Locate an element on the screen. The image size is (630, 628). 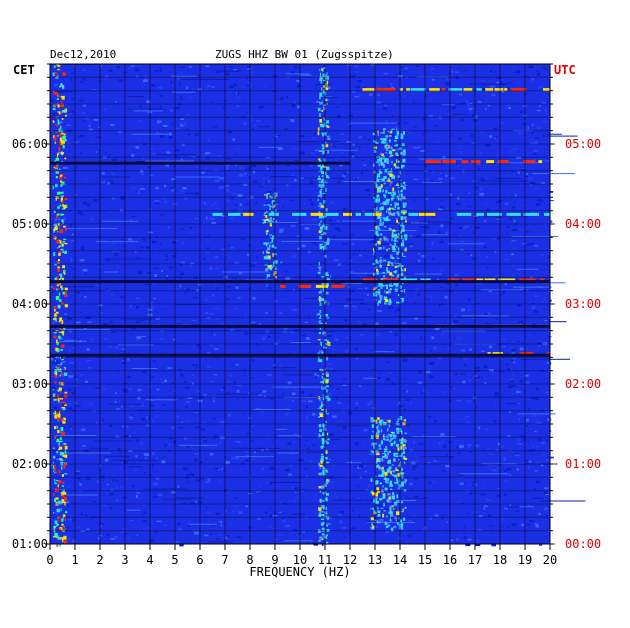
x-tick-label: 13 is located at coordinates (375, 560).